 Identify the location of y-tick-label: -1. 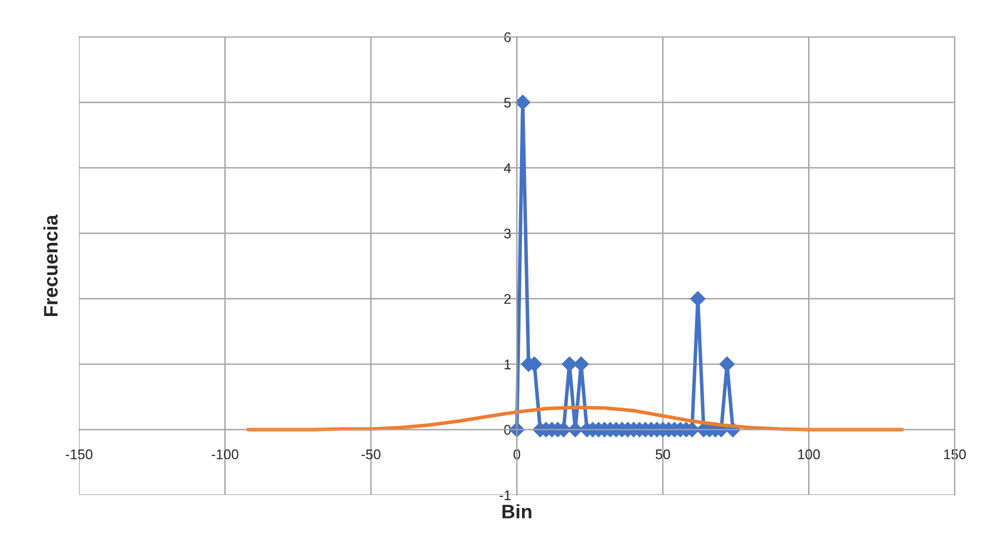
(505, 495).